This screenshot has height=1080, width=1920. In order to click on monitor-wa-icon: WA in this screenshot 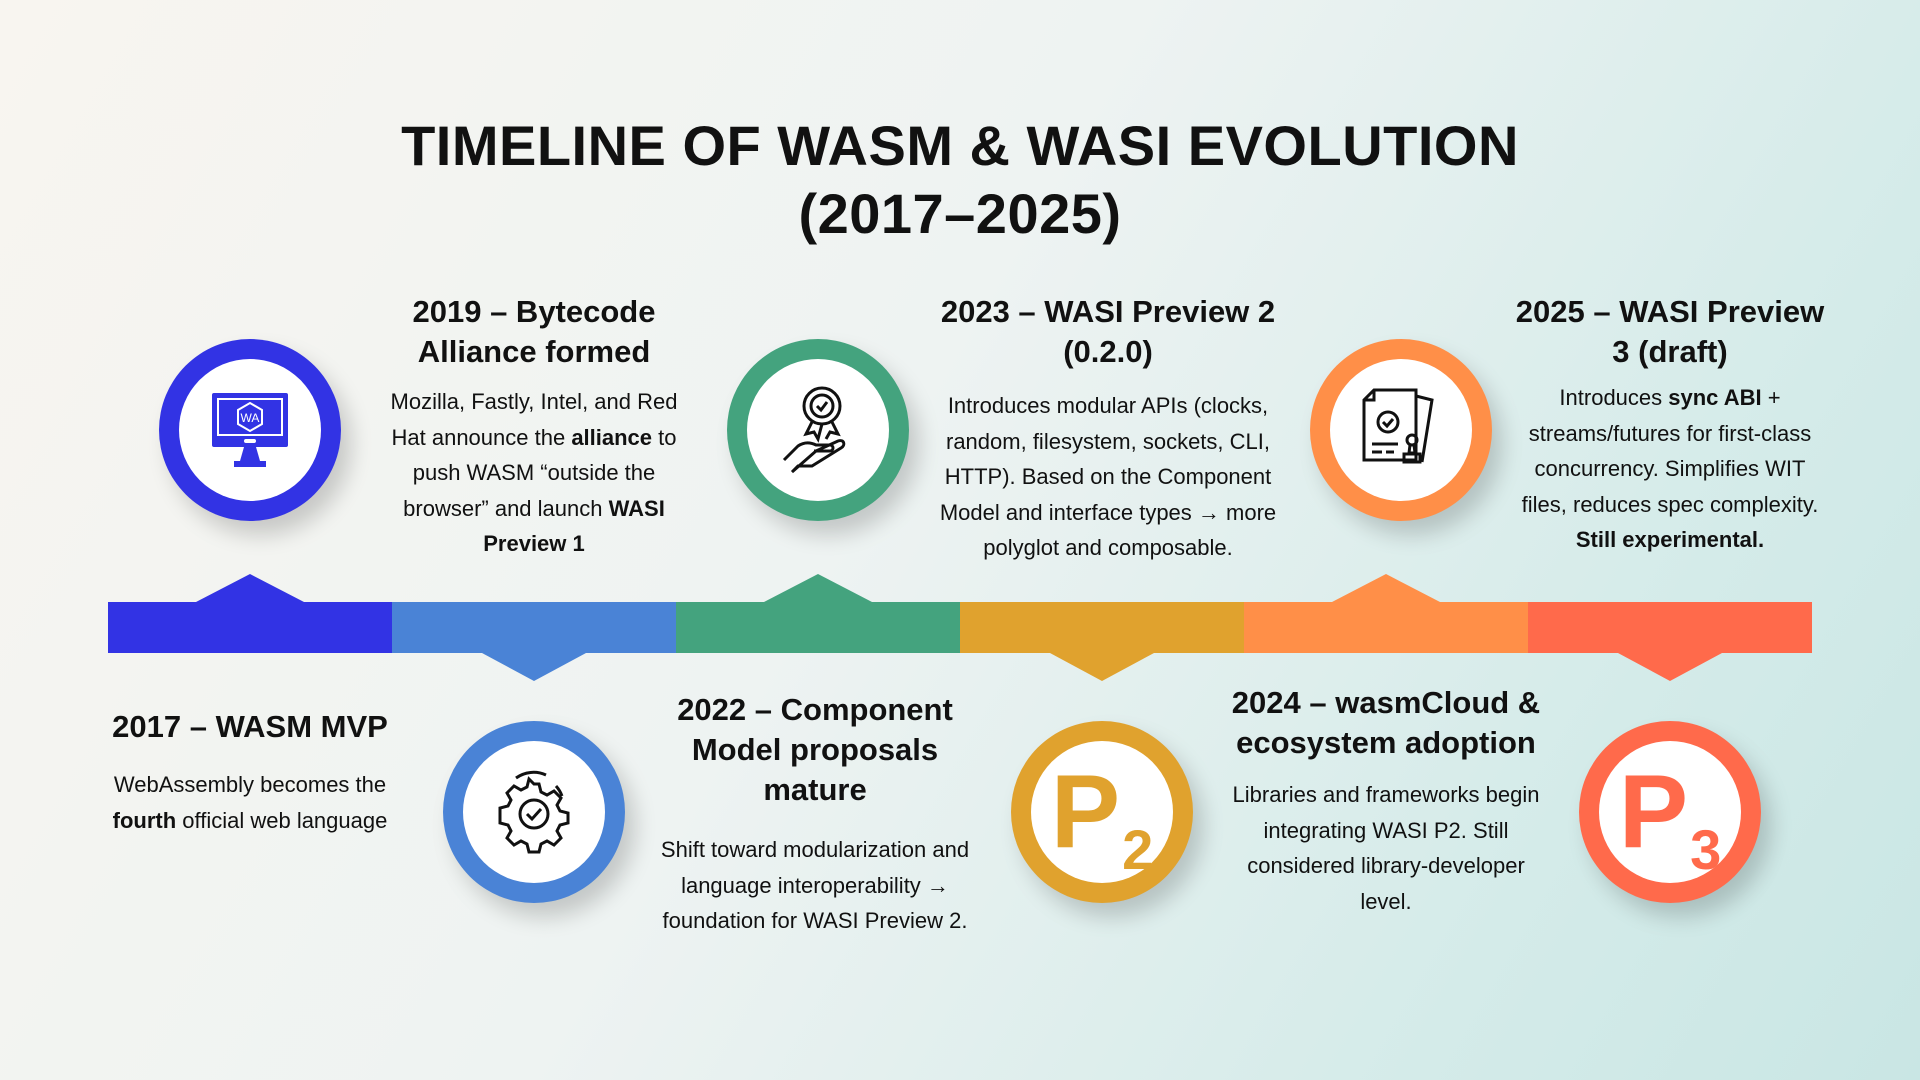, I will do `click(250, 430)`.